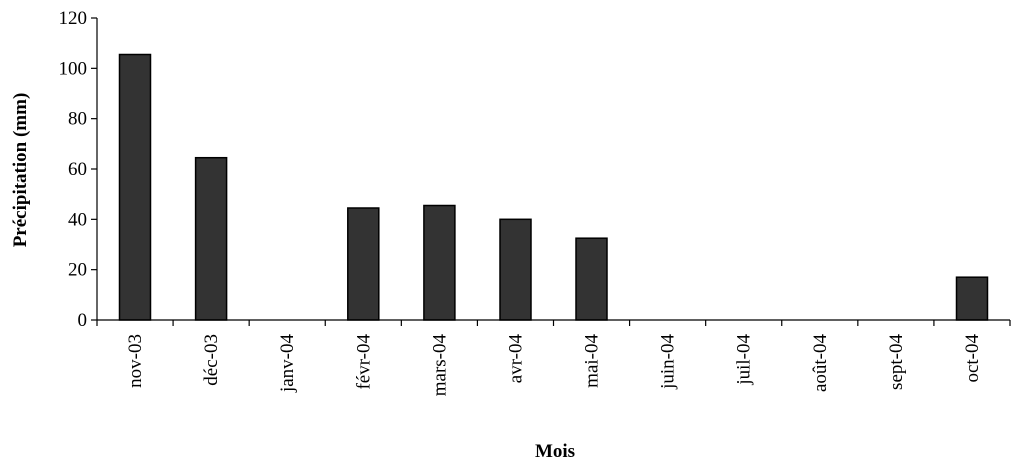 This screenshot has height=464, width=1011. Describe the element at coordinates (555, 451) in the screenshot. I see `x-axis-title: Mois` at that location.